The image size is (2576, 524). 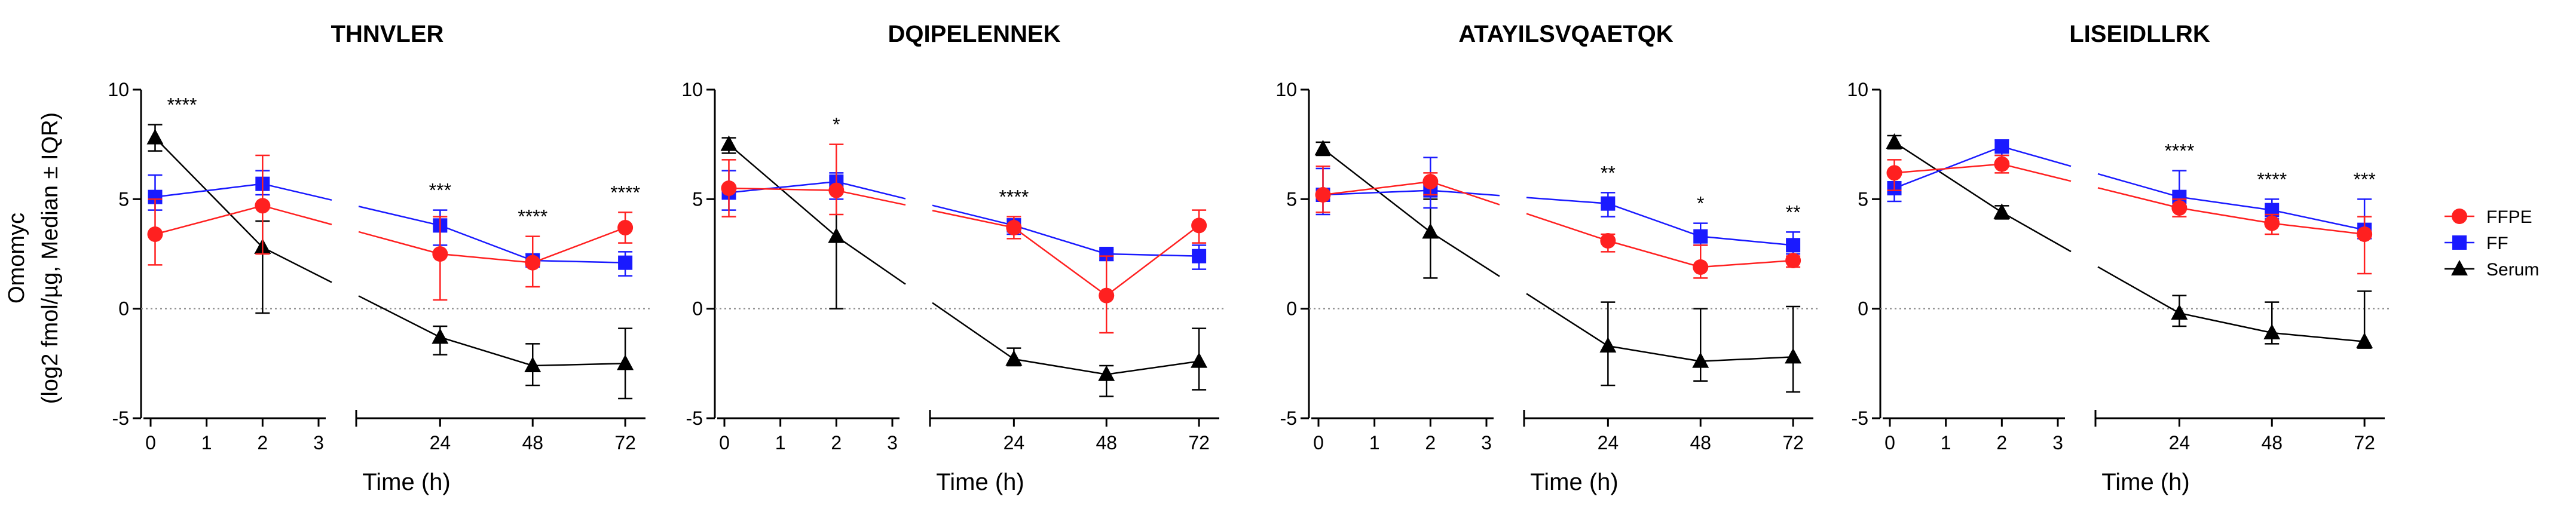 What do you see at coordinates (836, 125) in the screenshot?
I see `significance-marker: *` at bounding box center [836, 125].